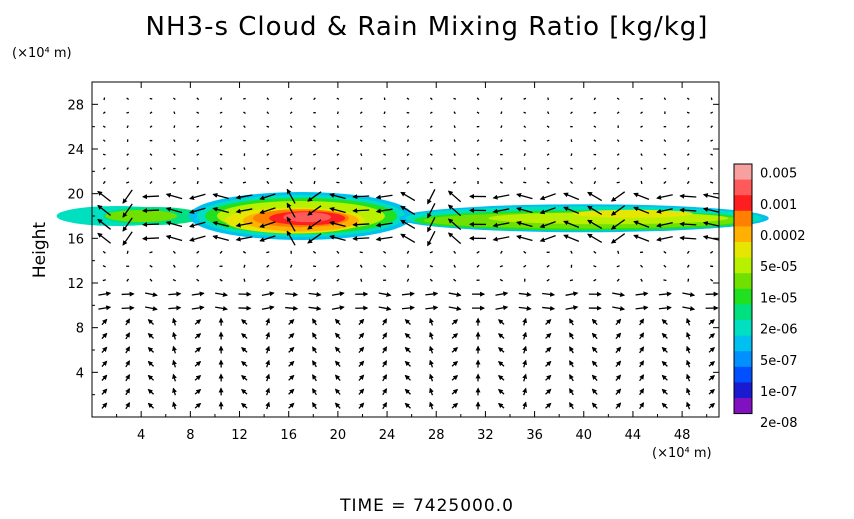 Image resolution: width=854 pixels, height=519 pixels. Describe the element at coordinates (80, 329) in the screenshot. I see `y-tick-label: 8` at that location.